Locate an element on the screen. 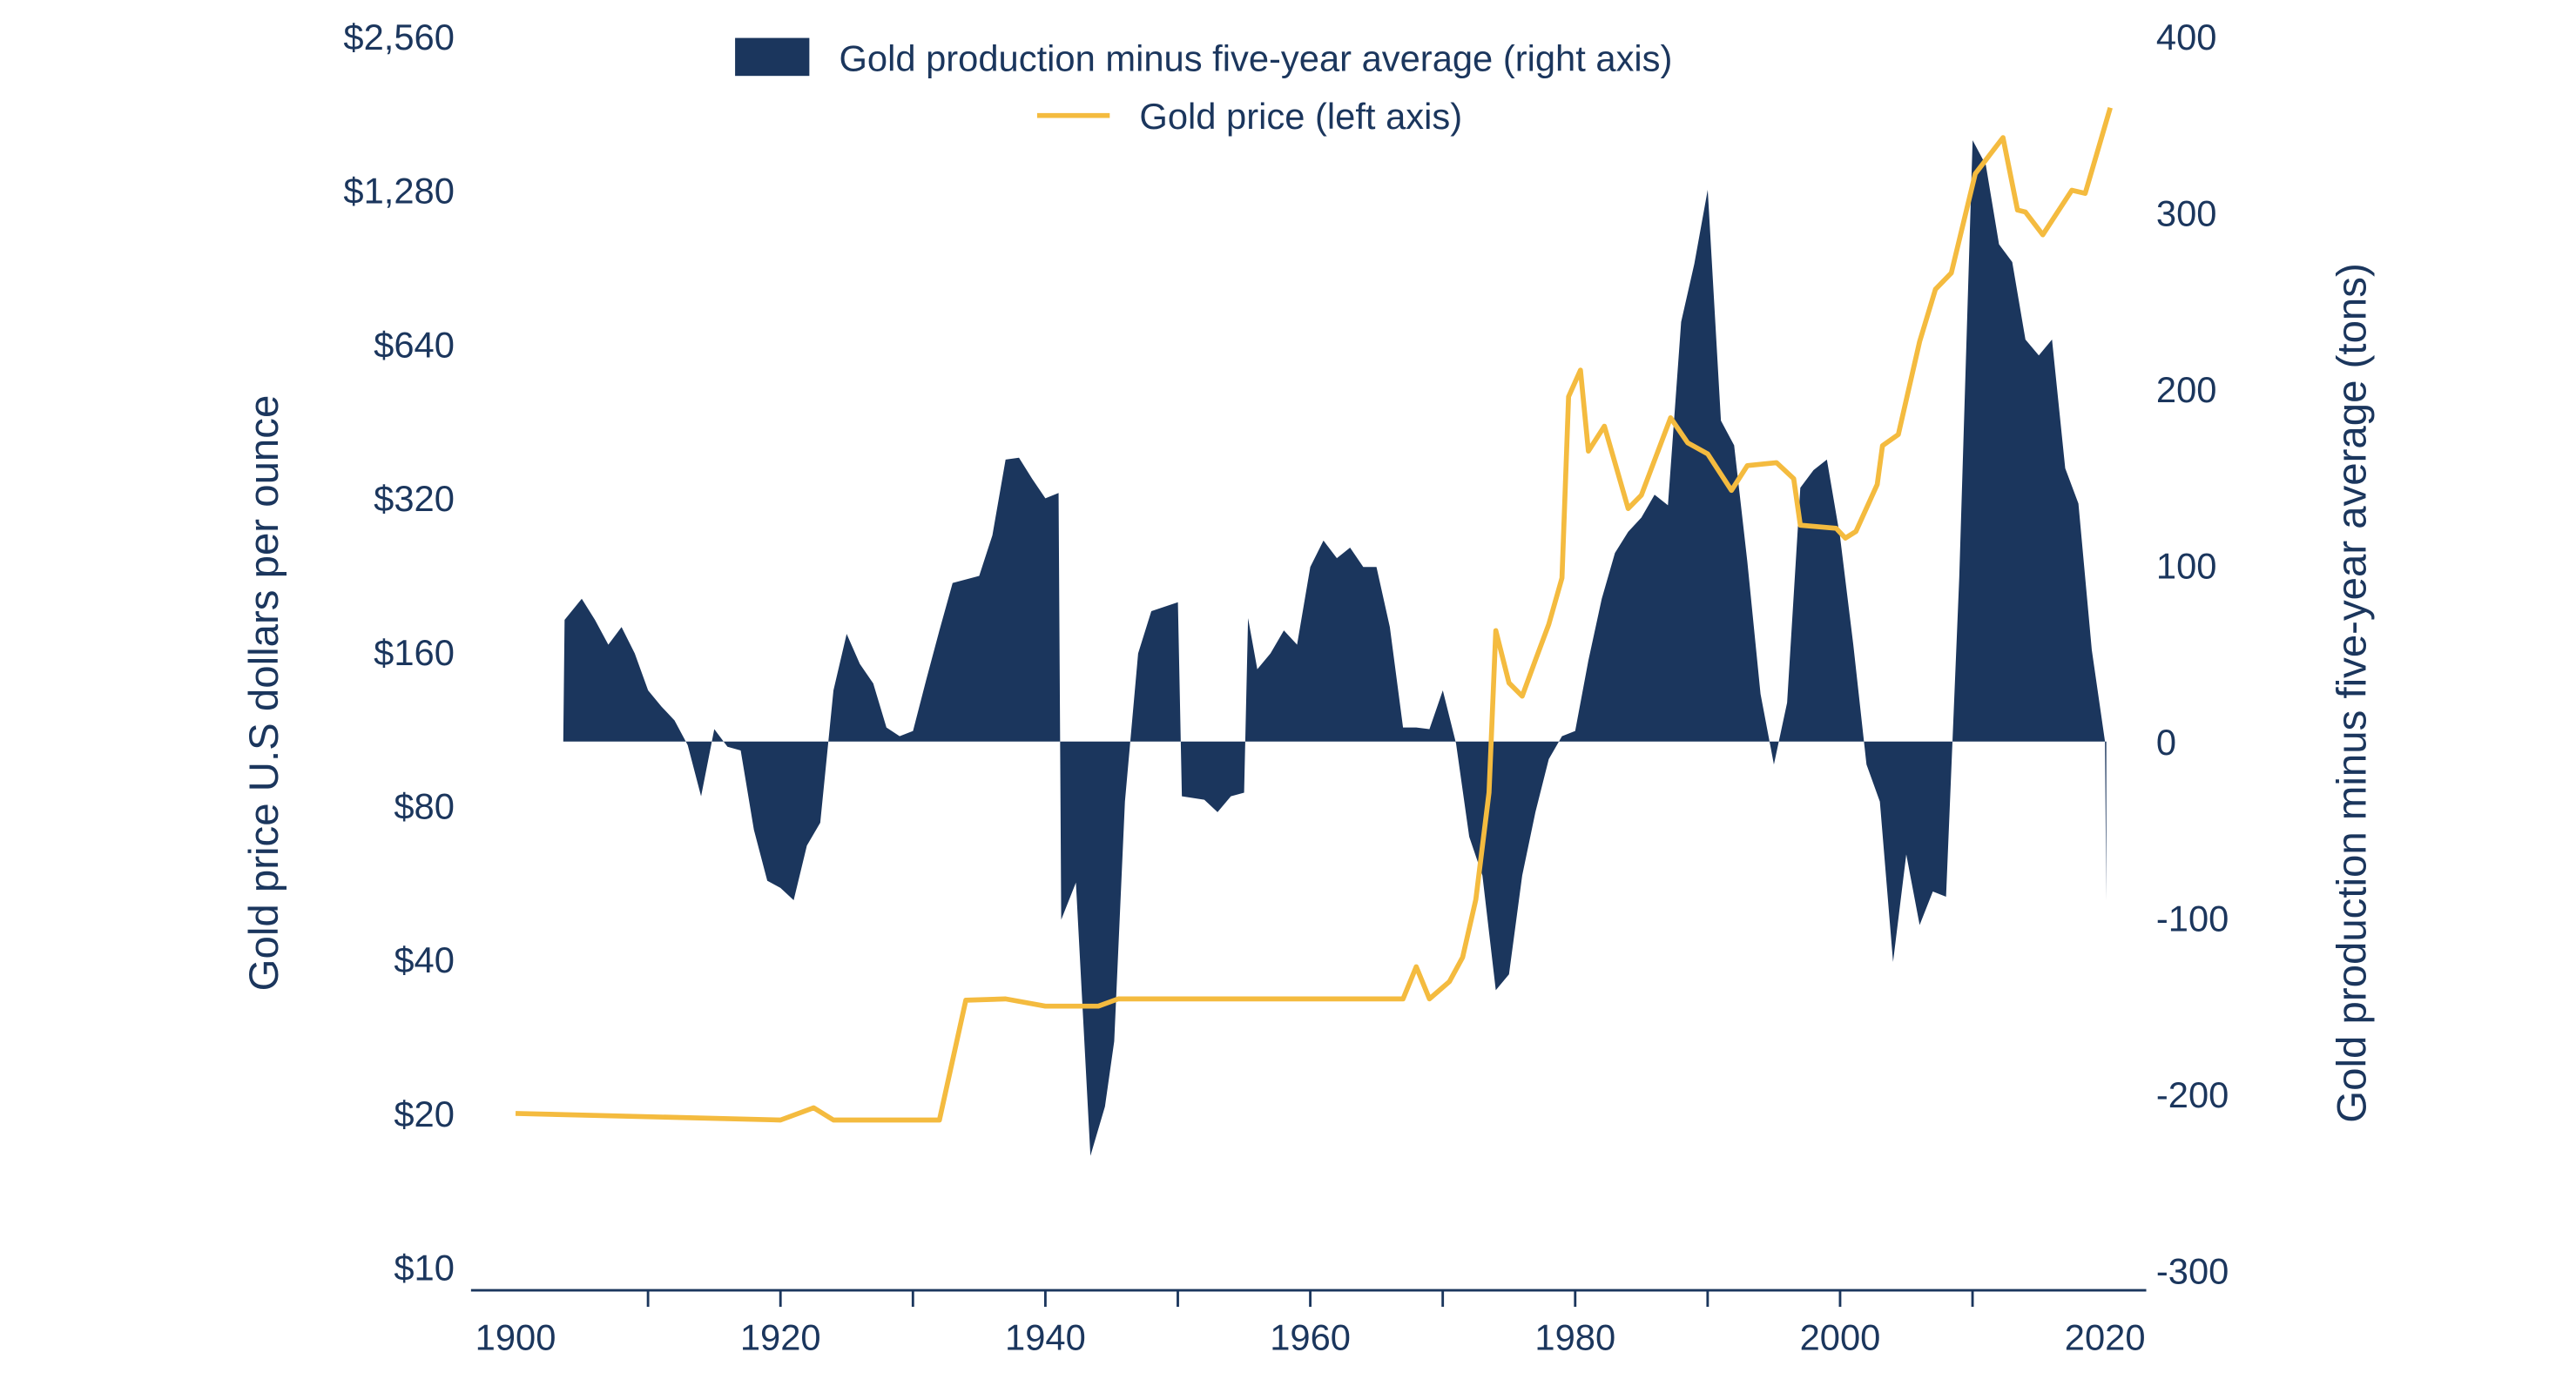 The image size is (2576, 1386). left-tick-label: $320 is located at coordinates (414, 498).